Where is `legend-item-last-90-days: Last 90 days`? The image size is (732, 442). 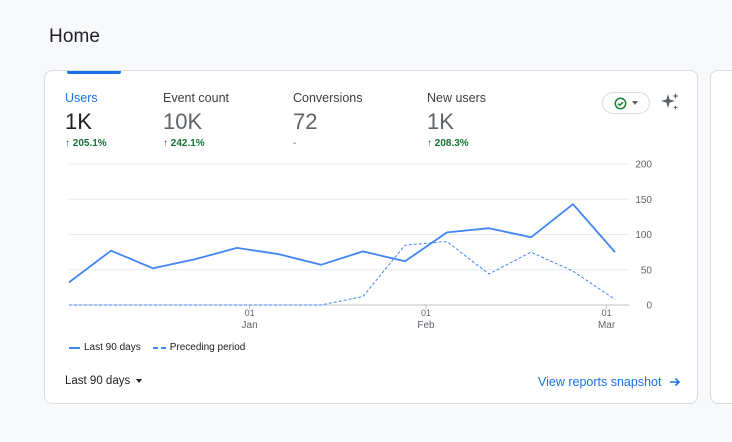
legend-item-last-90-days: Last 90 days is located at coordinates (105, 347).